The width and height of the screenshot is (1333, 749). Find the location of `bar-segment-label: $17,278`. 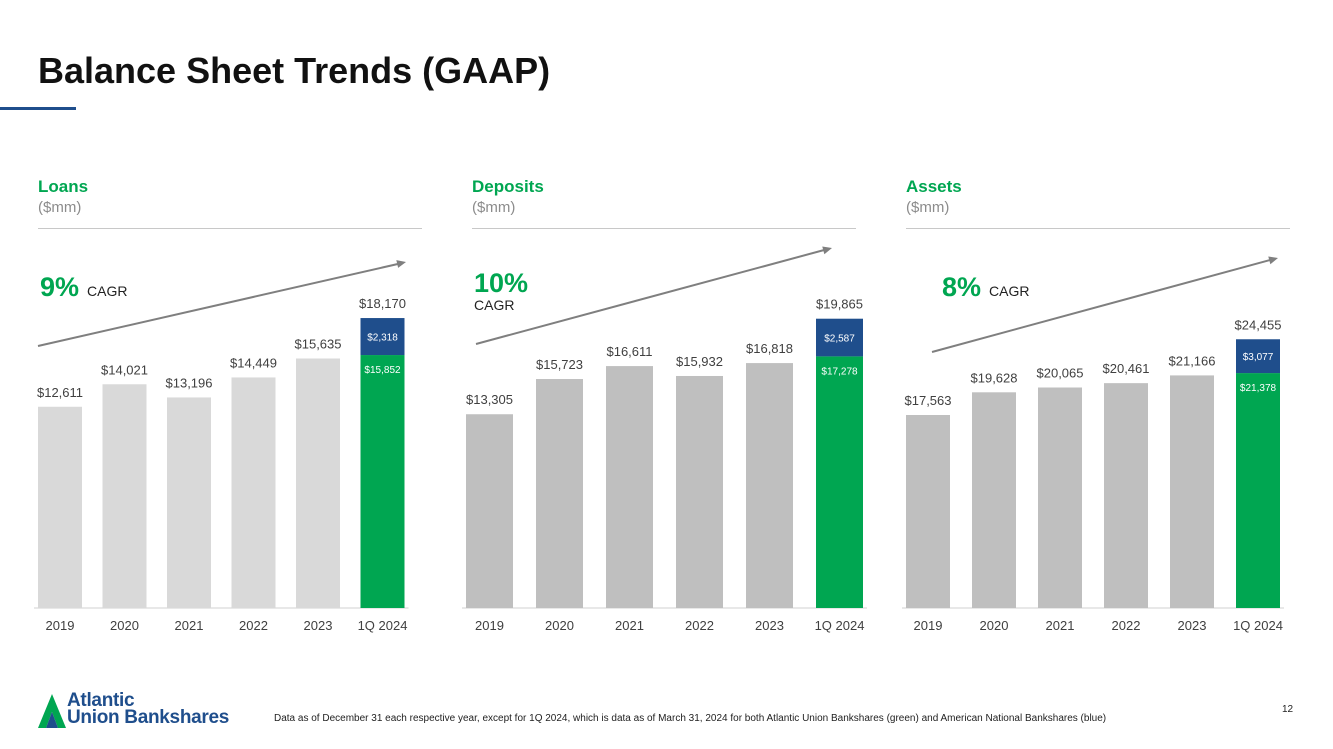

bar-segment-label: $17,278 is located at coordinates (839, 371).